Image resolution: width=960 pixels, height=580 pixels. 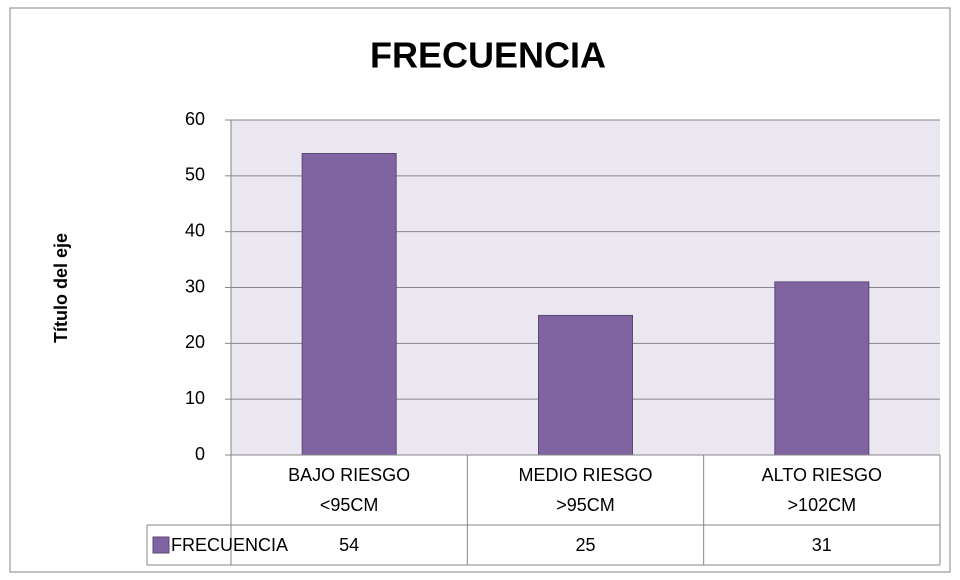 I want to click on legend-swatch, so click(x=161, y=545).